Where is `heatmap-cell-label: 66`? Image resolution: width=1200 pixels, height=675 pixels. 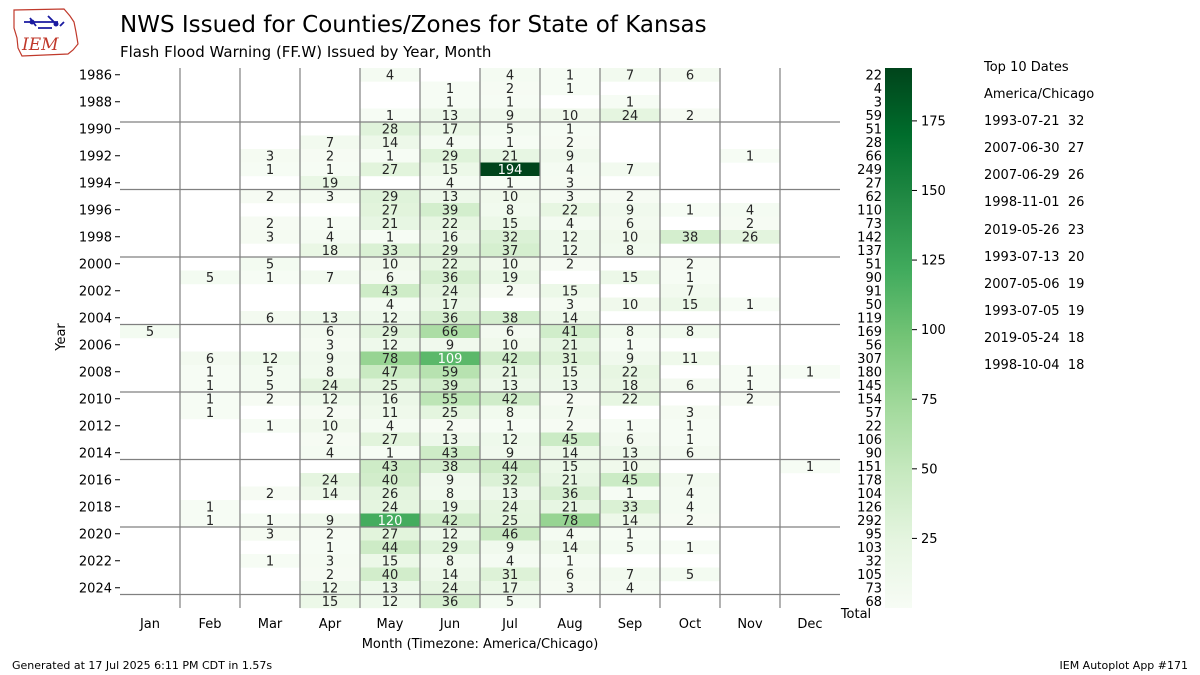
heatmap-cell-label: 66 is located at coordinates (450, 332).